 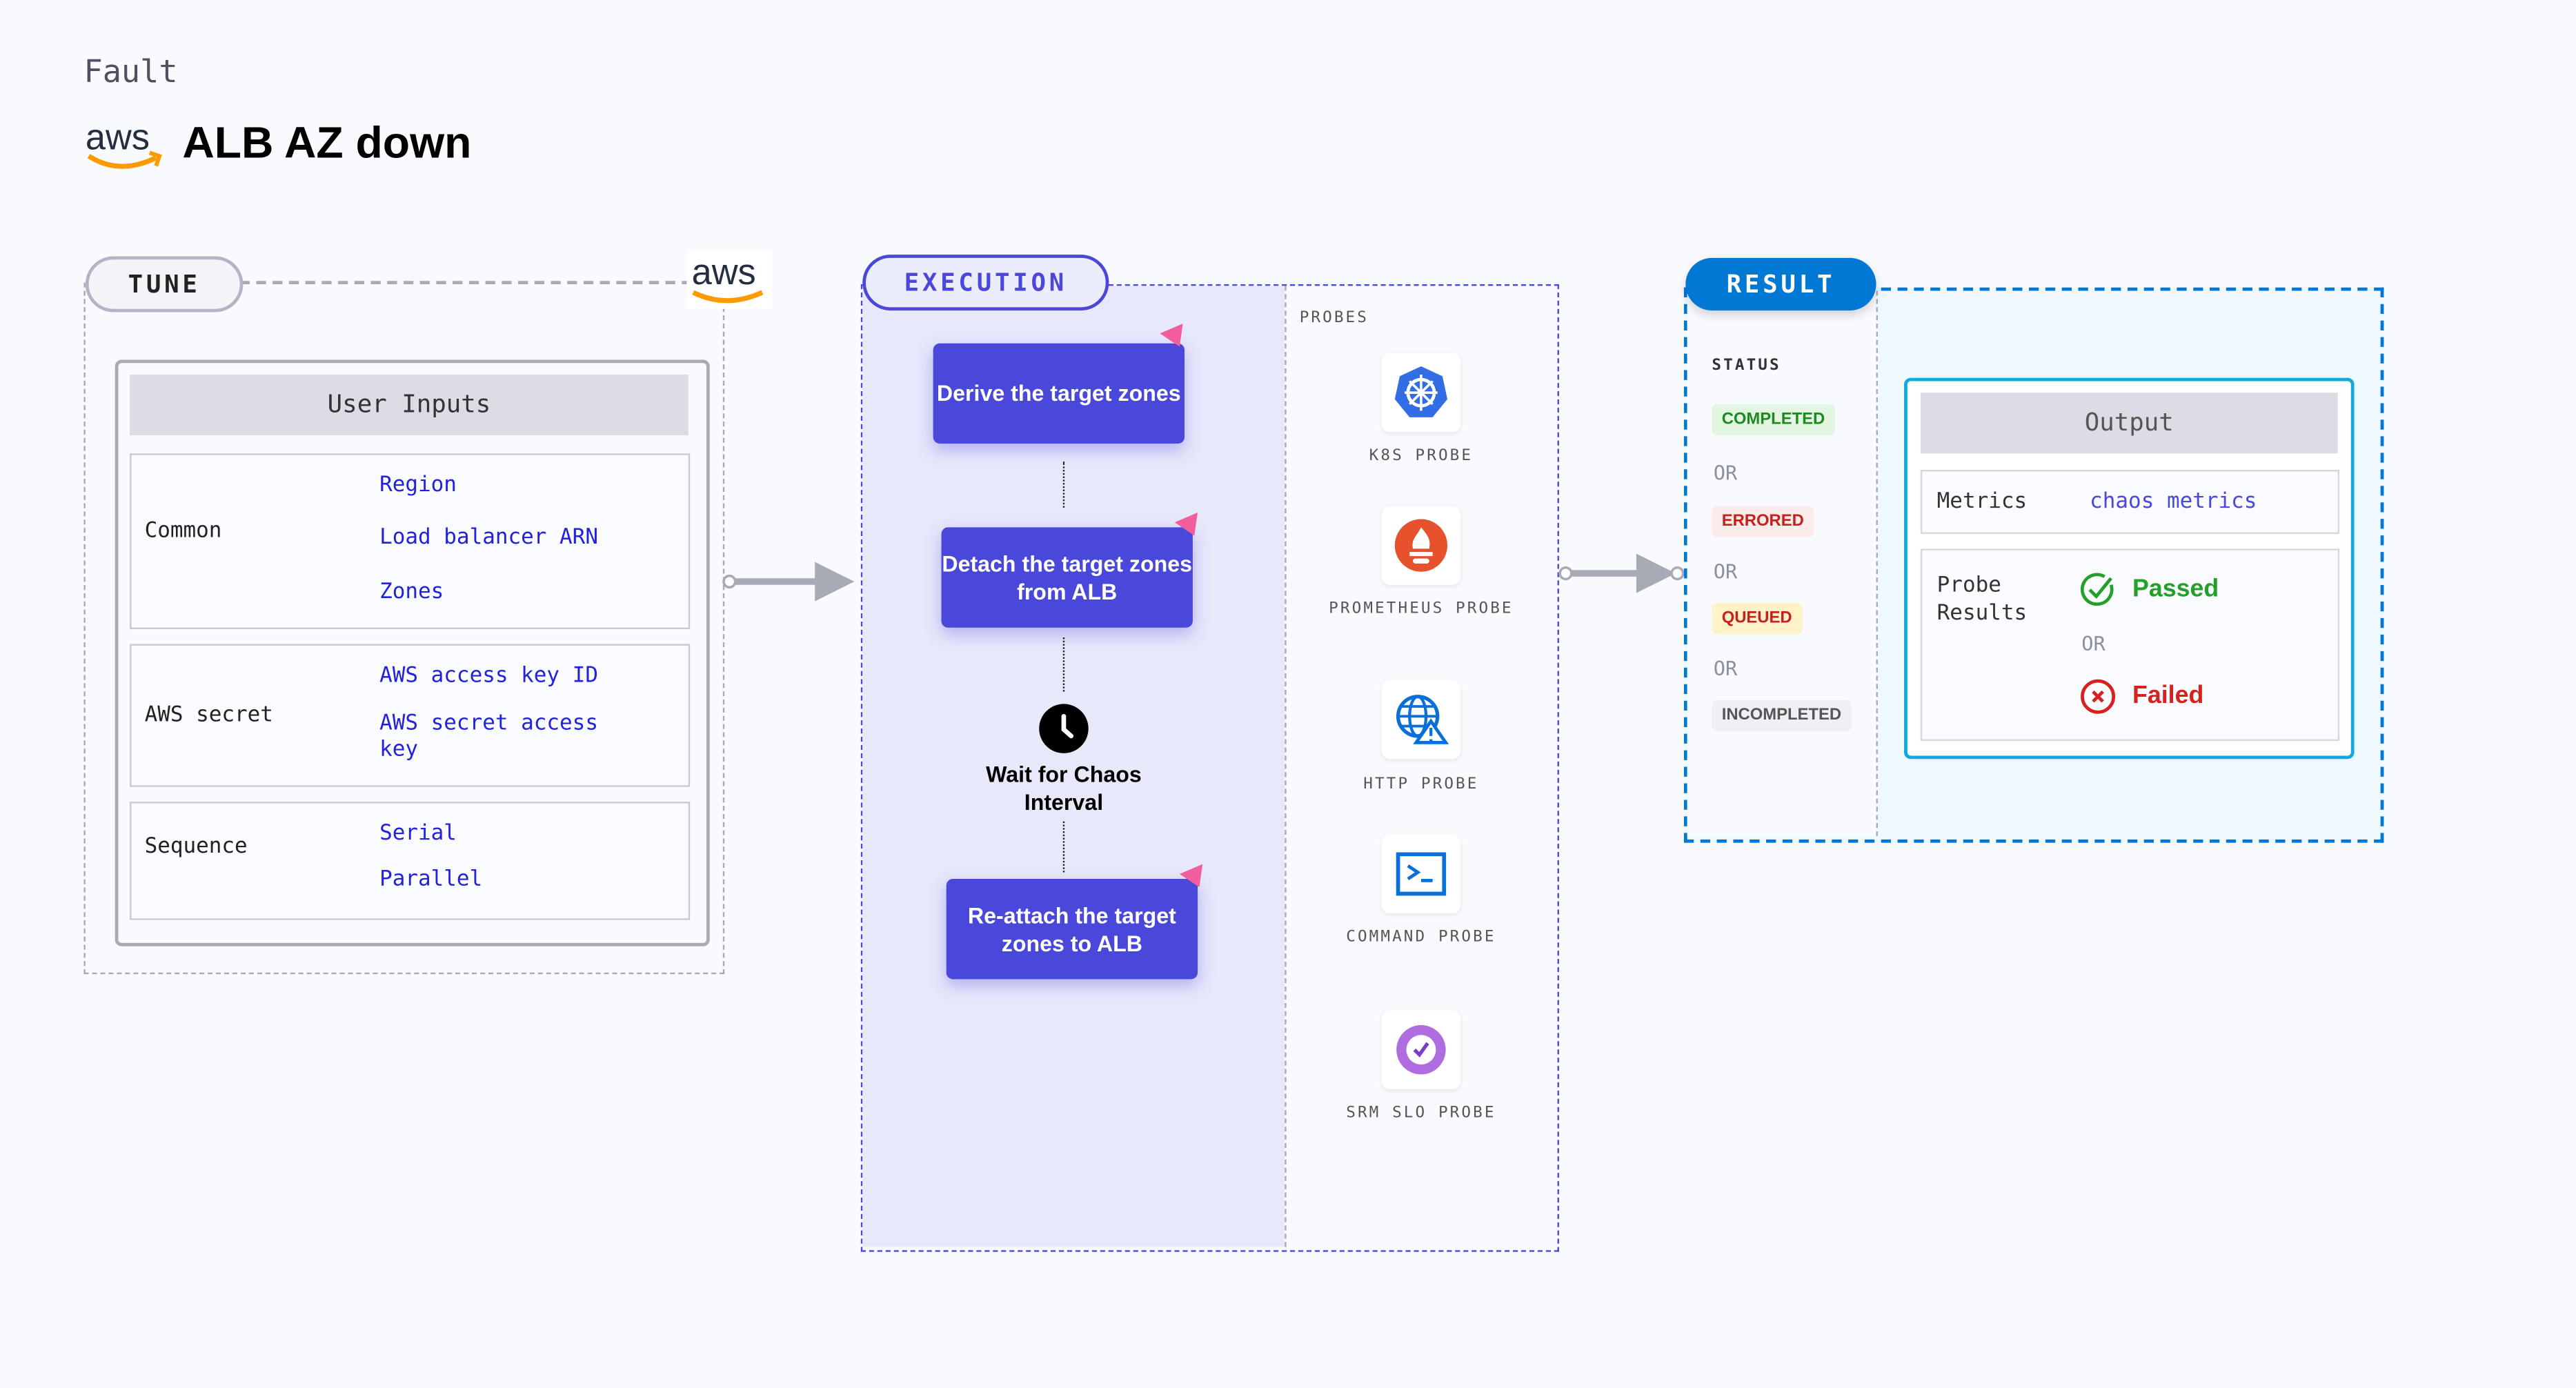 I want to click on arrow-execution-to-result-icon, so click(x=1621, y=573).